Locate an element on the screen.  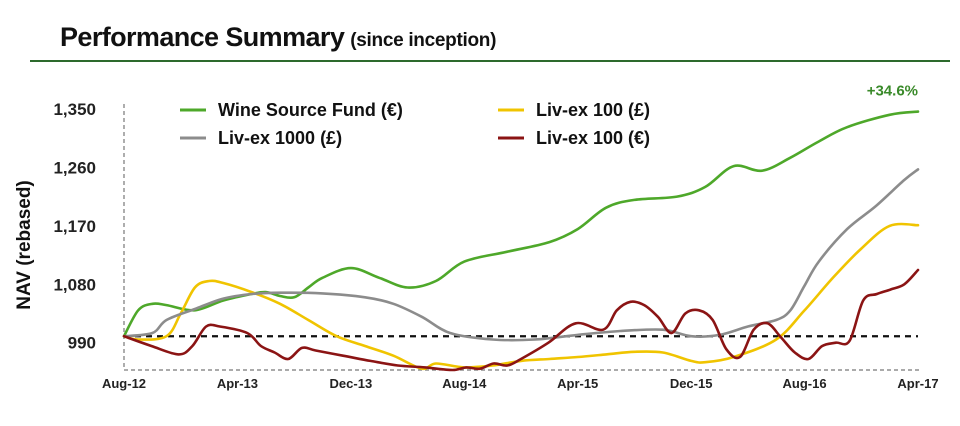
x-tick-label: Apr-17 is located at coordinates (917, 383).